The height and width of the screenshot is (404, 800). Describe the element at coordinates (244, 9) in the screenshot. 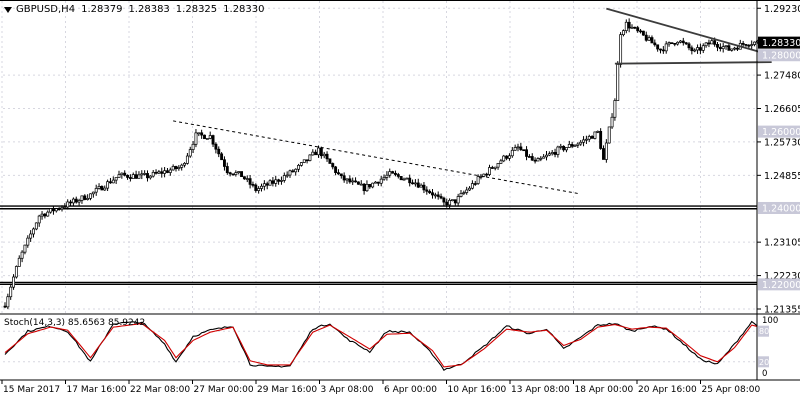

I see `close-value: 1.28330` at that location.